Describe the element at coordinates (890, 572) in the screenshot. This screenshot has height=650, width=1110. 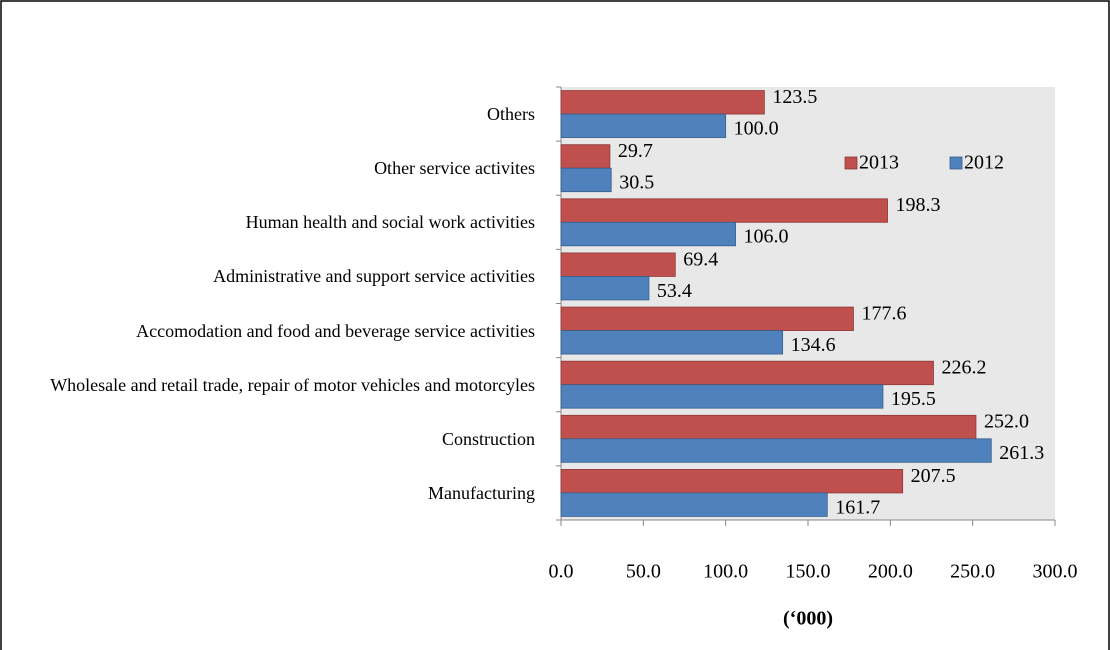
I see `x-tick-label: 200.0` at that location.